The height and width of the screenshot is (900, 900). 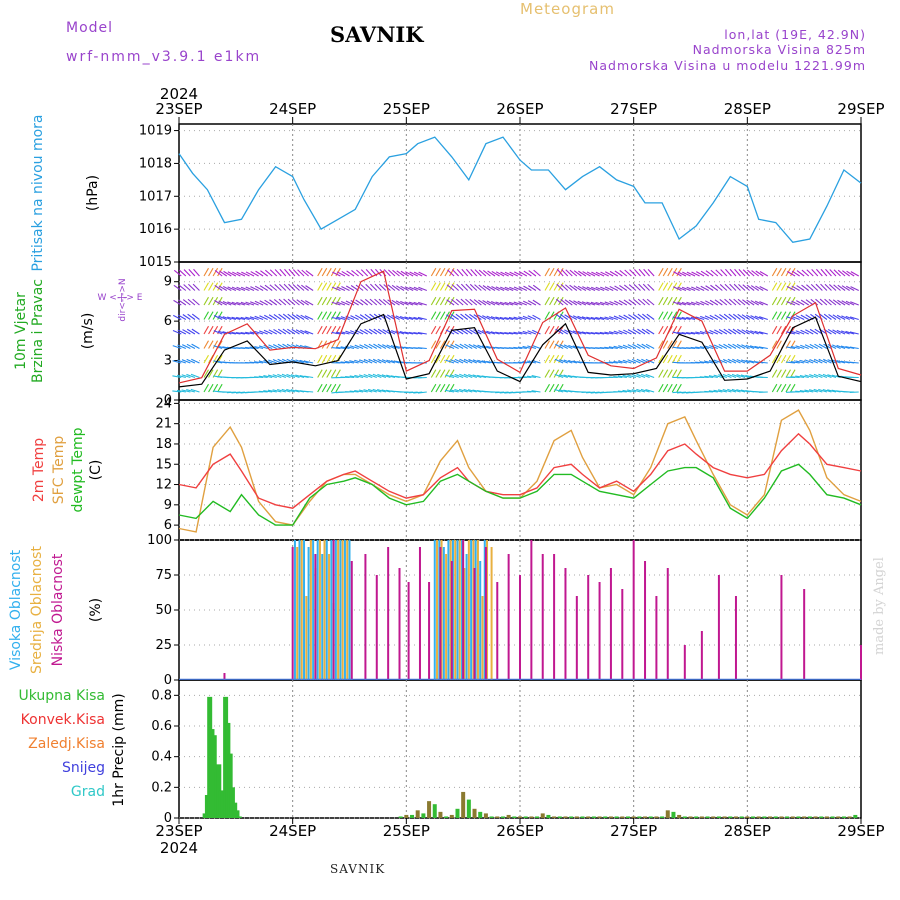 What do you see at coordinates (239, 817) in the screenshot?
I see `precip-bar-total` at bounding box center [239, 817].